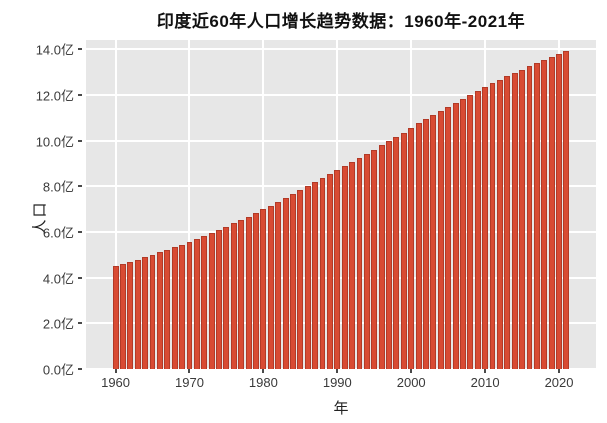 The width and height of the screenshot is (607, 423). I want to click on y-tick-label: 12.0亿, so click(54, 96).